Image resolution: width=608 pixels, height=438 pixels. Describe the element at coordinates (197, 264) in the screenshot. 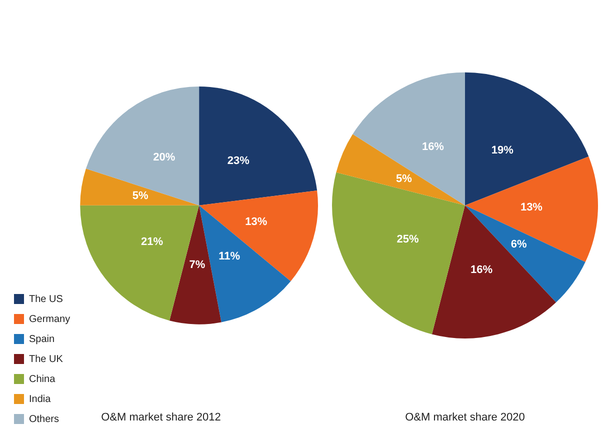

I see `data-label: 7%` at that location.